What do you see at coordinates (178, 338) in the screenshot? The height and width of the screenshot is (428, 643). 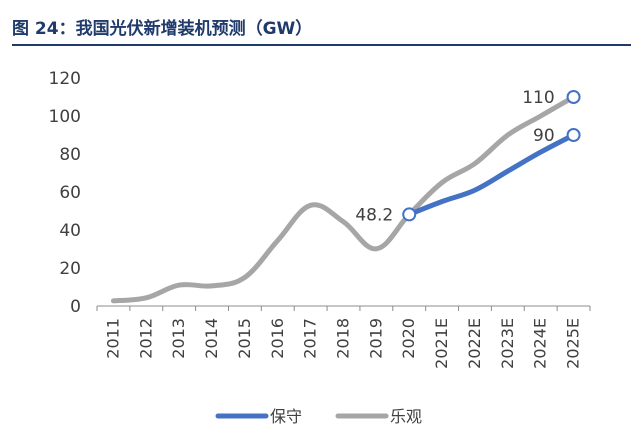 I see `x-tick-label: 2013` at bounding box center [178, 338].